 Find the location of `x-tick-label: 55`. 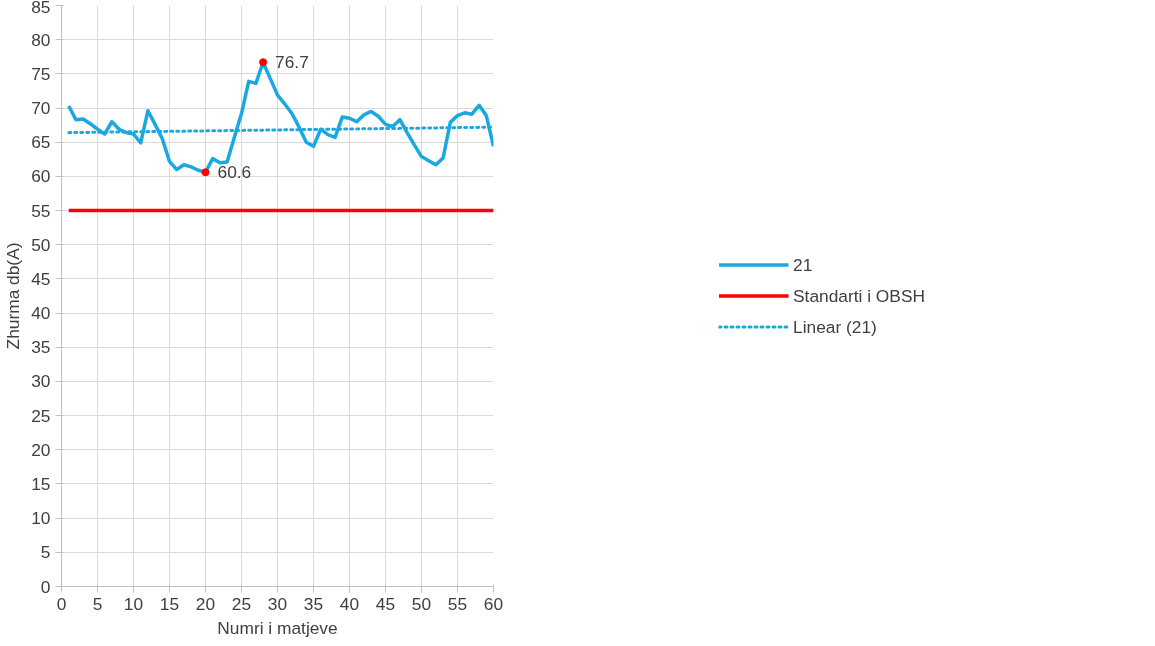

x-tick-label: 55 is located at coordinates (457, 603).